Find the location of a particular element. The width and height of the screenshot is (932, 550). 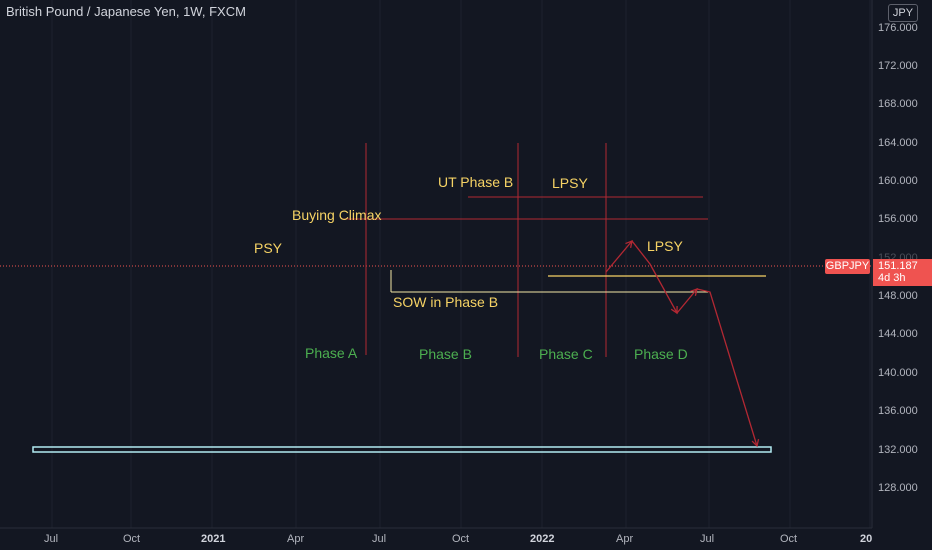

support-zone is located at coordinates (402, 449).